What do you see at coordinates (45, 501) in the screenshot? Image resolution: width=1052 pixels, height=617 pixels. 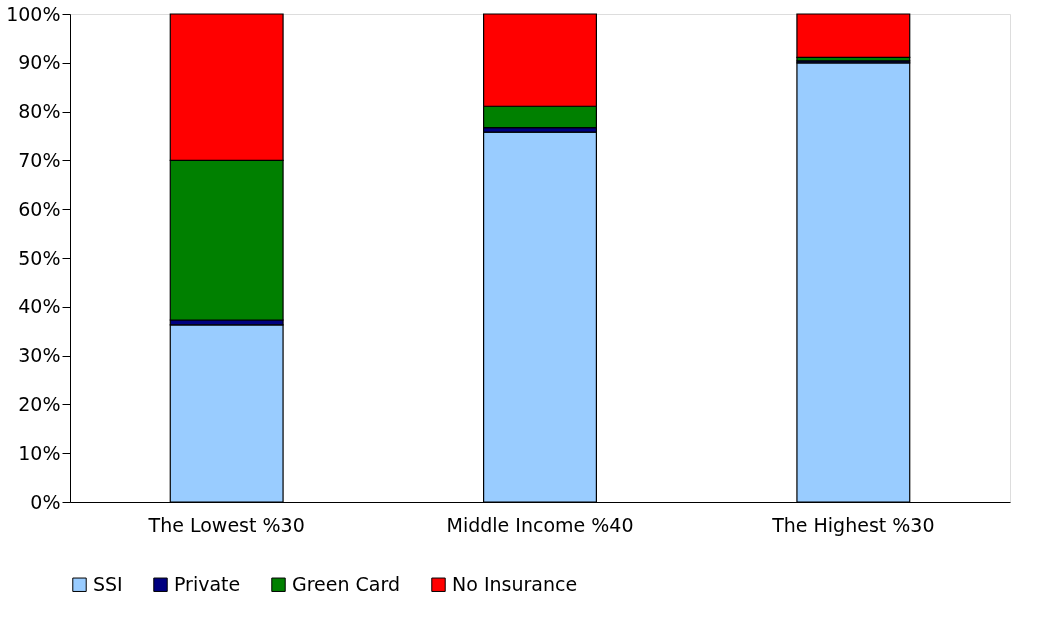 I see `y-tick-label: 0%` at bounding box center [45, 501].